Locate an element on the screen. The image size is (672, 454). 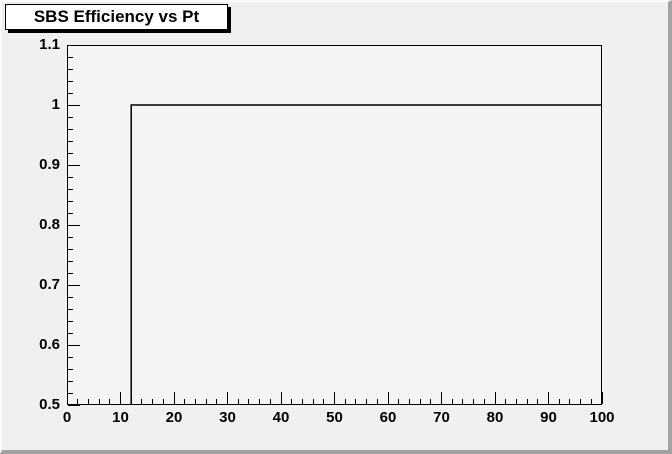
y-axis-label: 0.7 is located at coordinates (49, 284).